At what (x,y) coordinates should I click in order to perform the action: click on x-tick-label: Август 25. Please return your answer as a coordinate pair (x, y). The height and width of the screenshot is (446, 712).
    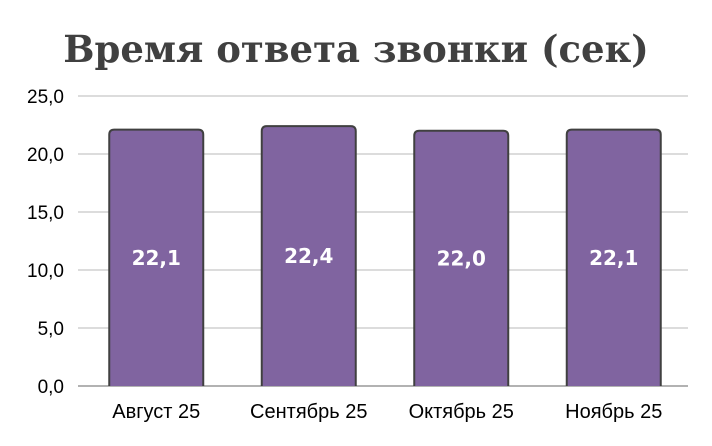
    Looking at the image, I should click on (156, 412).